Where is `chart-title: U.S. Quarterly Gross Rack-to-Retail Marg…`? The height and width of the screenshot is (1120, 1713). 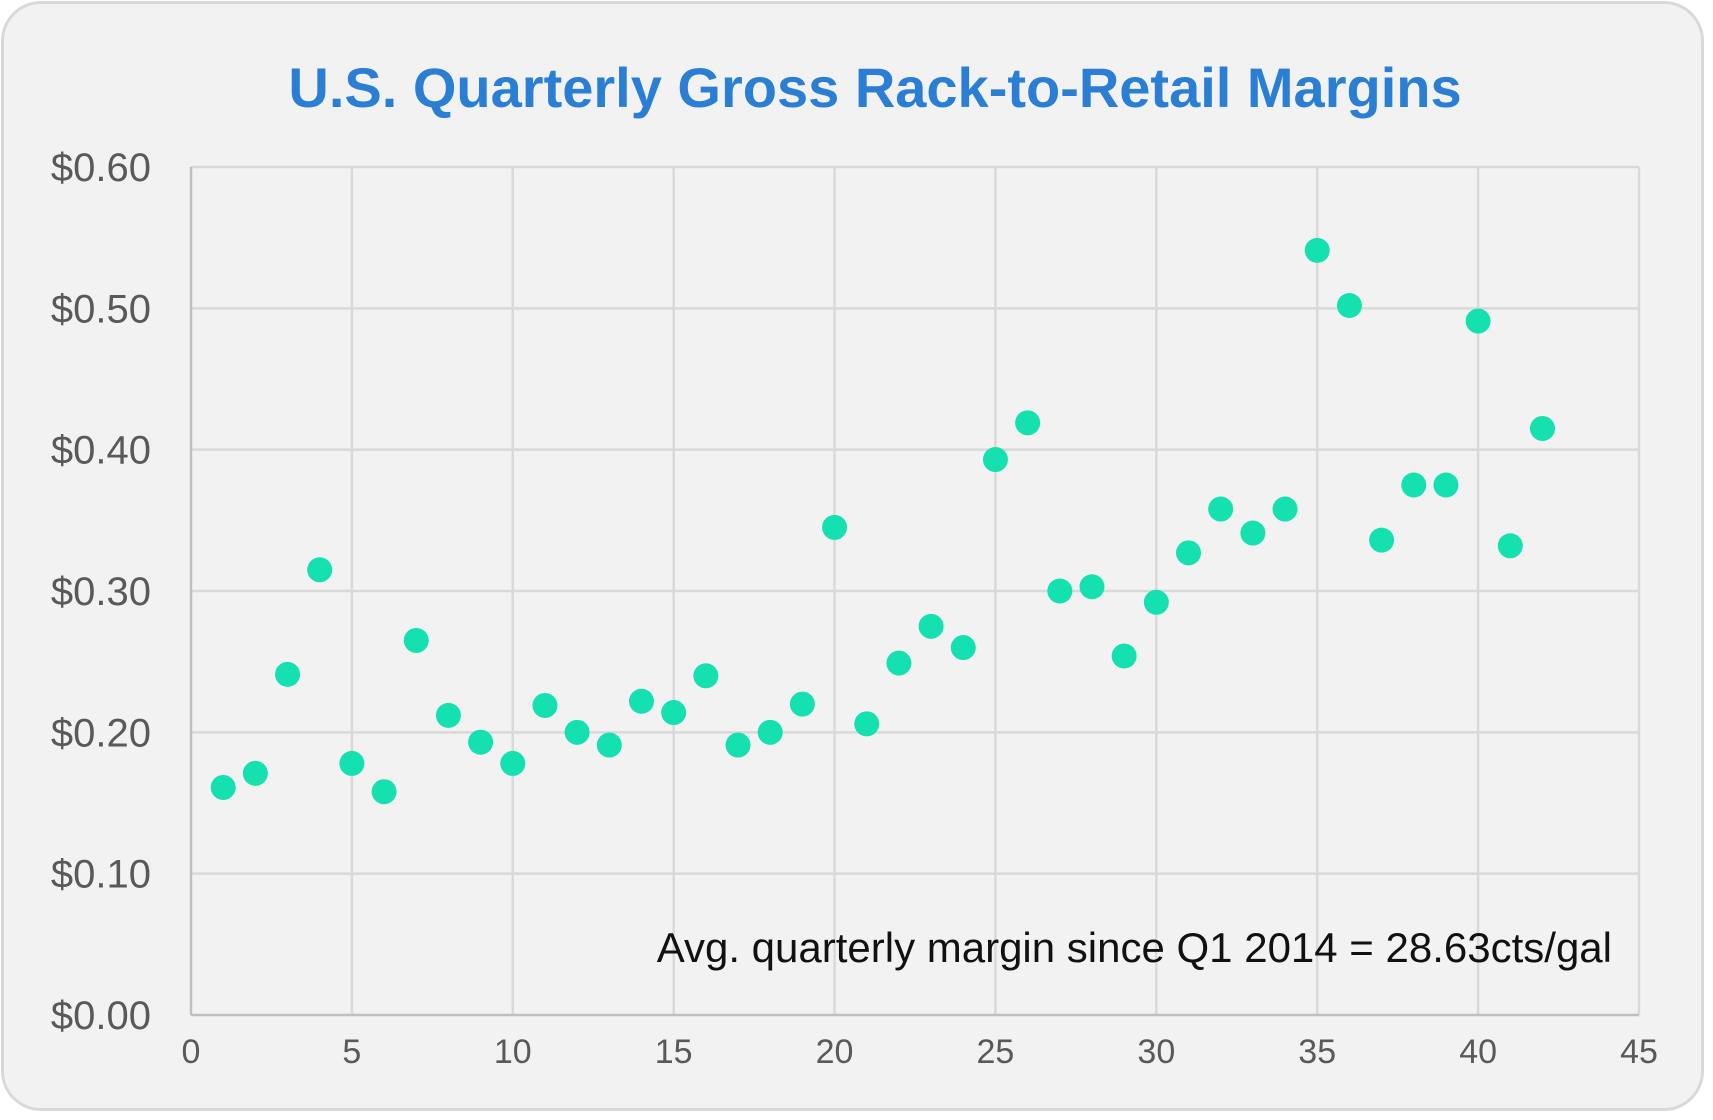 chart-title: U.S. Quarterly Gross Rack-to-Retail Marg… is located at coordinates (874, 87).